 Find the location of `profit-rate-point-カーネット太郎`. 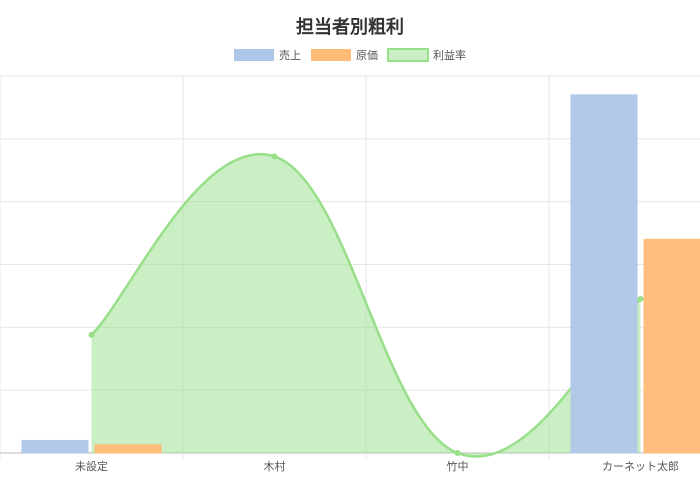

profit-rate-point-カーネット太郎 is located at coordinates (640, 299).